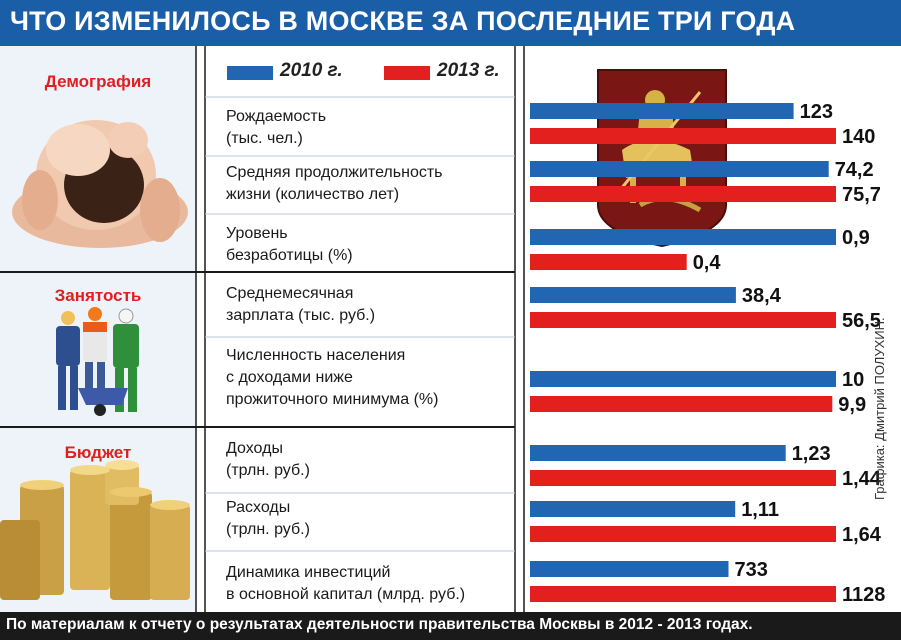 The image size is (901, 640). What do you see at coordinates (862, 535) in the screenshot?
I see `value-label-2013-row-6: 1,64` at bounding box center [862, 535].